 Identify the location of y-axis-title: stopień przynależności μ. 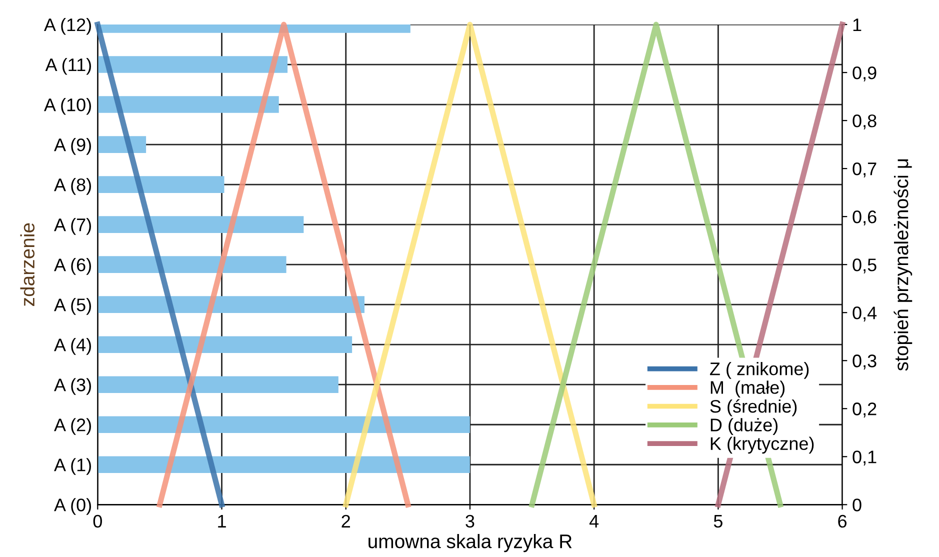
(903, 265).